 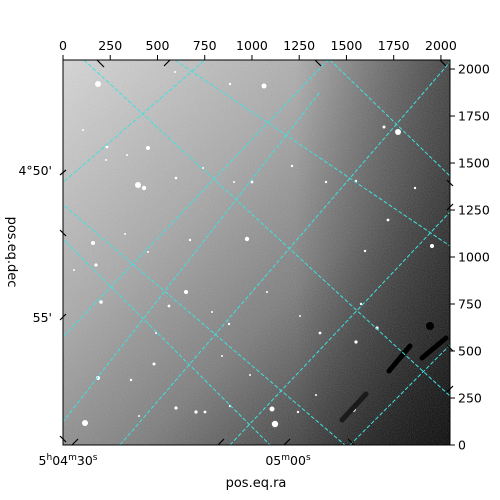 What do you see at coordinates (158, 45) in the screenshot?
I see `top-tick-label: 500` at bounding box center [158, 45].